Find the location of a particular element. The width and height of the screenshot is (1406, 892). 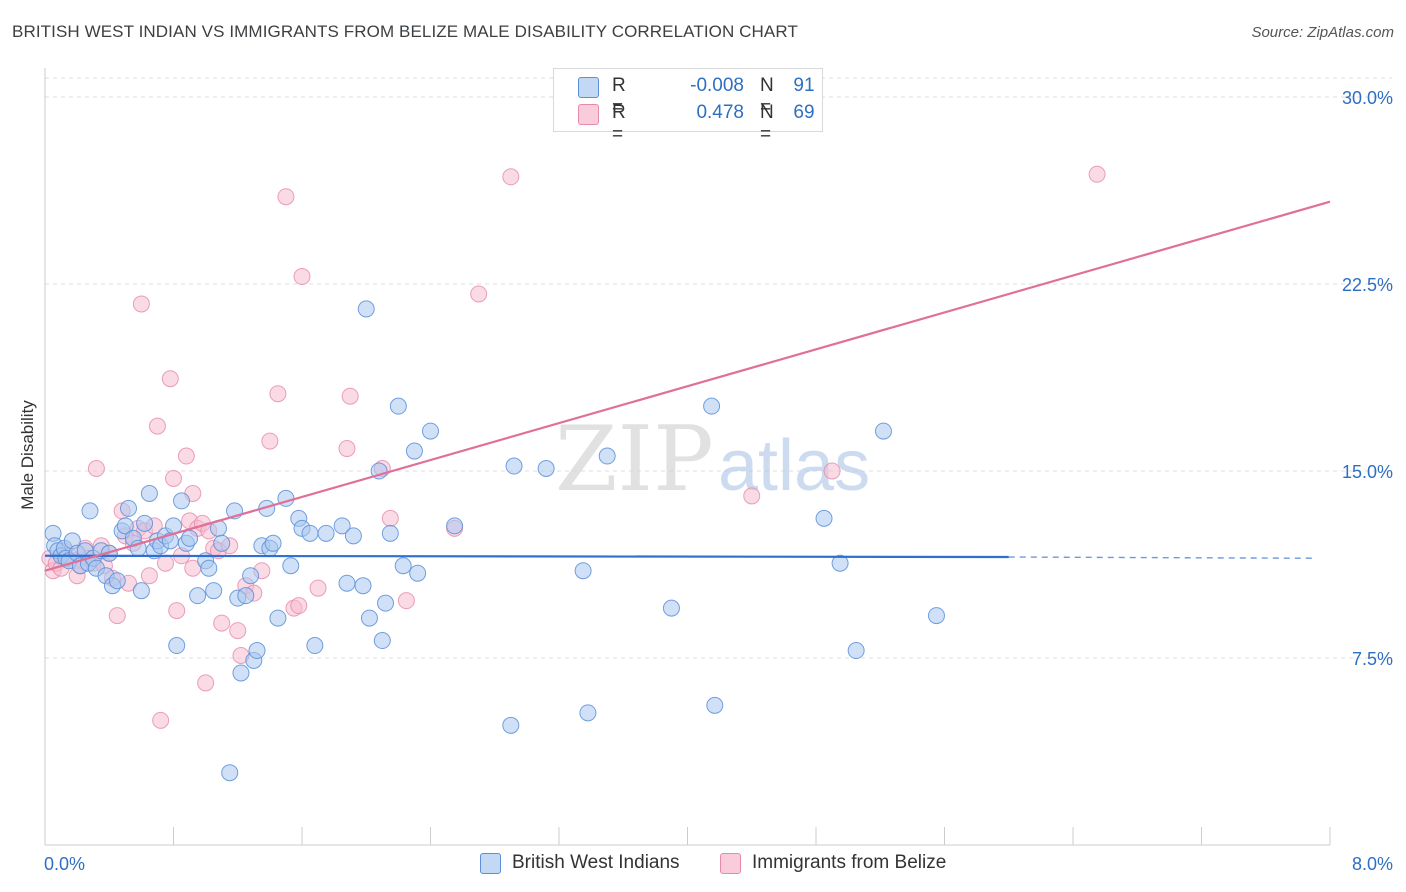

watermark-zip: ZIP is located at coordinates (634, 459).